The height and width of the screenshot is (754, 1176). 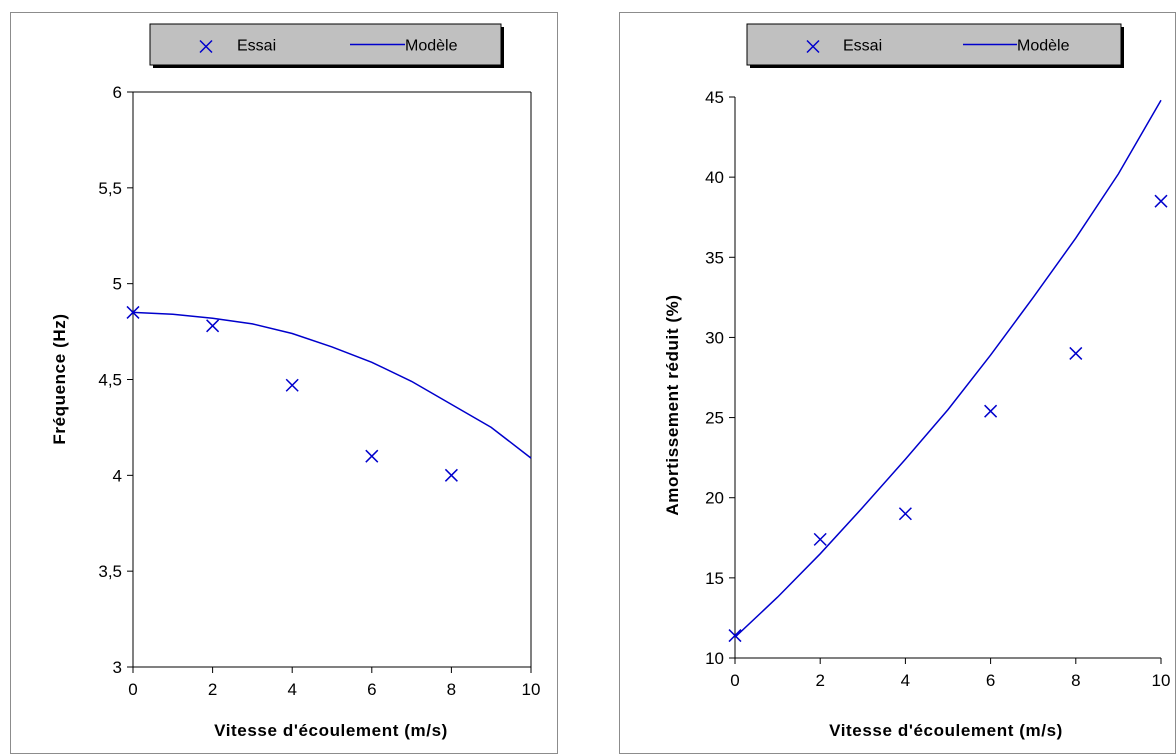 I want to click on legend-box, so click(x=934, y=44).